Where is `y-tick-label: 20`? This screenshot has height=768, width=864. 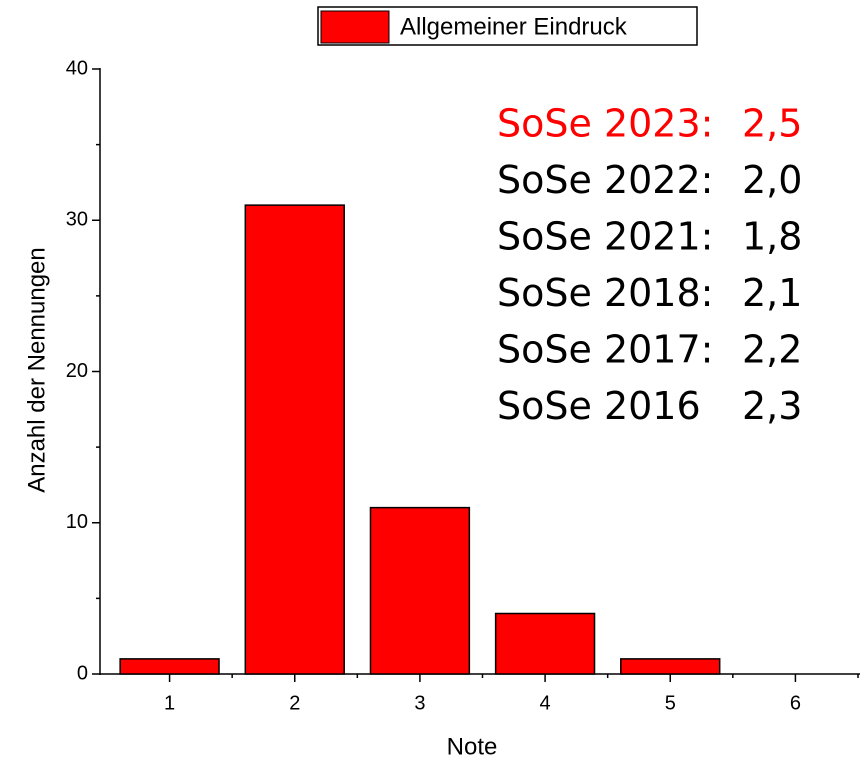 y-tick-label: 20 is located at coordinates (77, 371).